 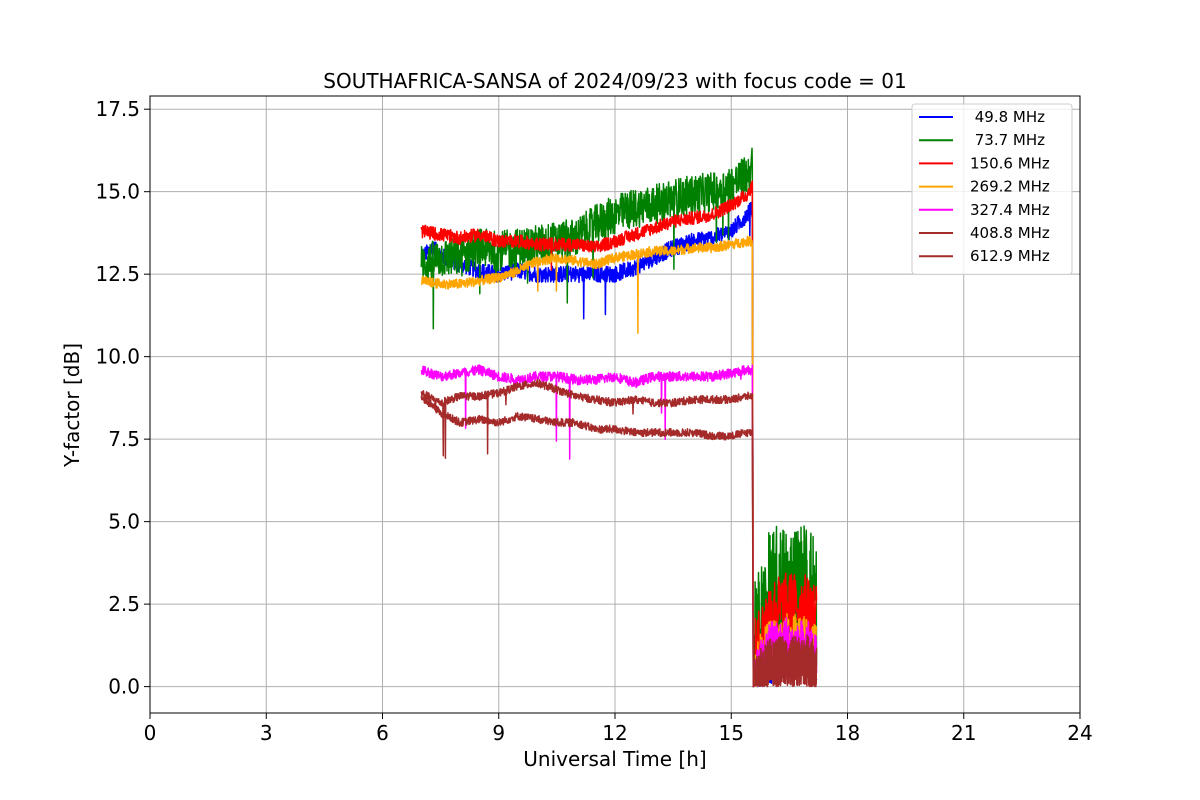 What do you see at coordinates (498, 733) in the screenshot?
I see `x-tick-label: 9` at bounding box center [498, 733].